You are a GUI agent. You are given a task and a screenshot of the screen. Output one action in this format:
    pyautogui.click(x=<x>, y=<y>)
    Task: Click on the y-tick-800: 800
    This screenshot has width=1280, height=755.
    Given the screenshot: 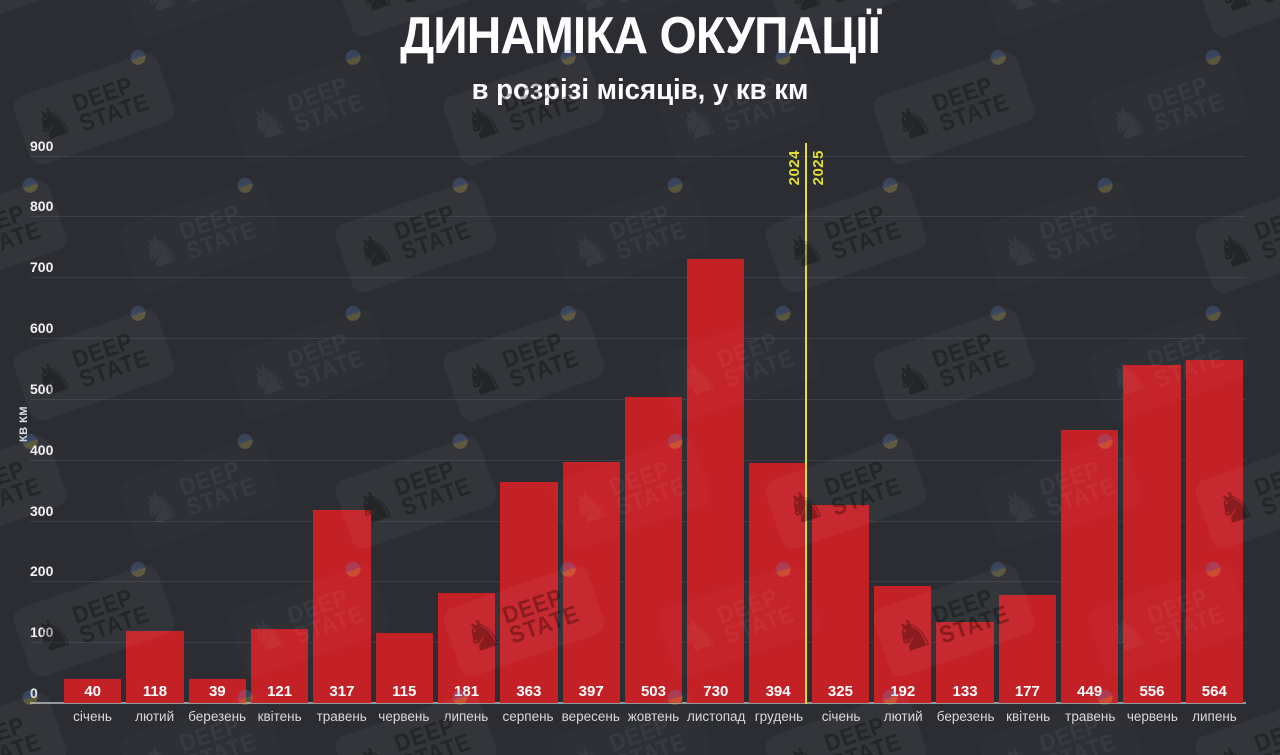 What is the action you would take?
    pyautogui.click(x=42, y=206)
    